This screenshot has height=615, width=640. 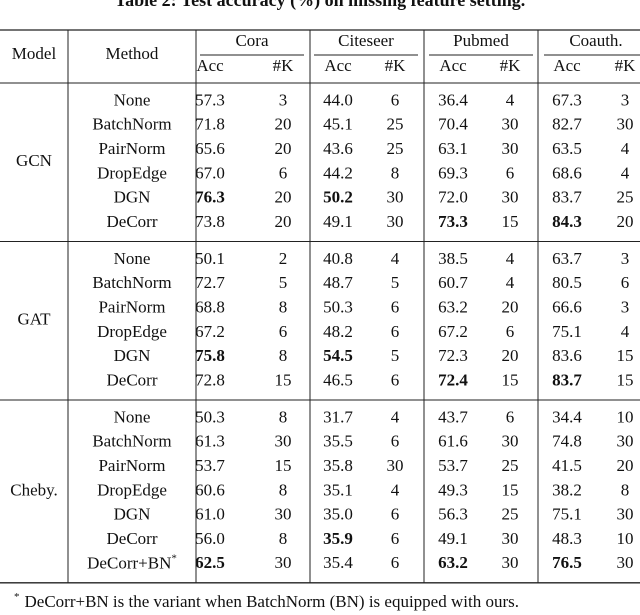 I want to click on cell: 56.0, so click(x=210, y=538).